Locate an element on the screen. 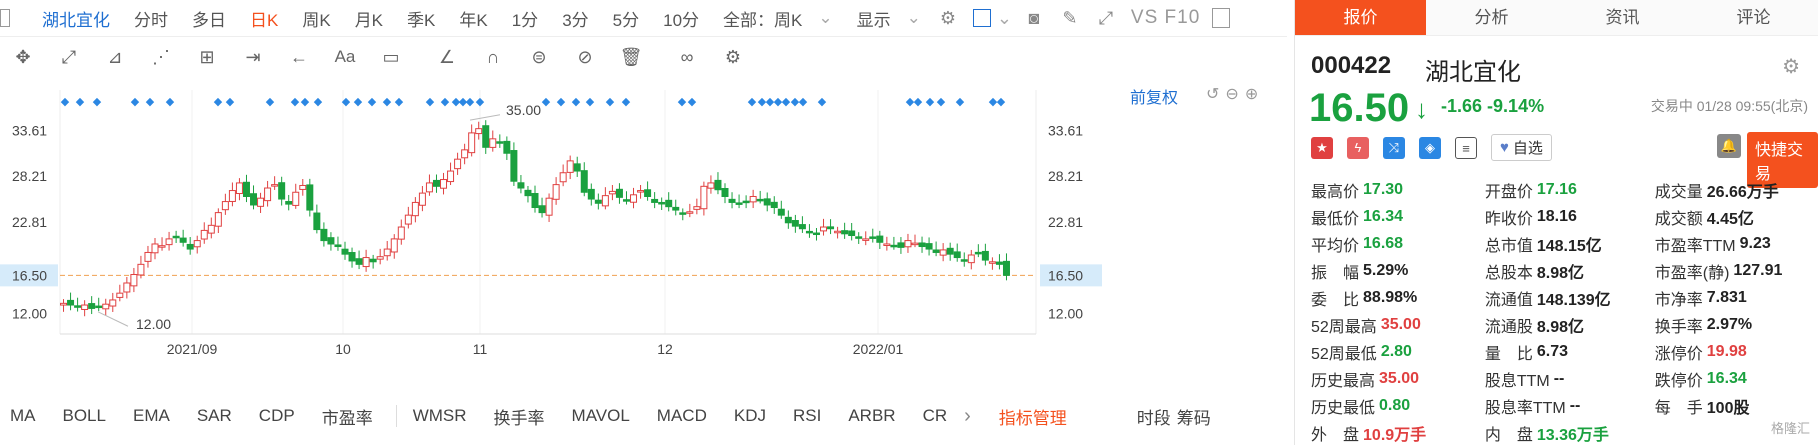  fuquan-toggle: 前复权 is located at coordinates (1154, 98).